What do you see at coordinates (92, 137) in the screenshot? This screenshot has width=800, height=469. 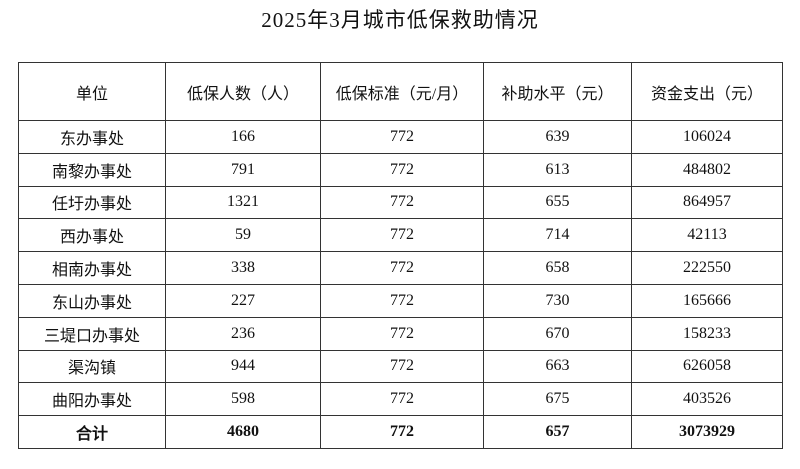 I see `table-cell: 东办事处` at bounding box center [92, 137].